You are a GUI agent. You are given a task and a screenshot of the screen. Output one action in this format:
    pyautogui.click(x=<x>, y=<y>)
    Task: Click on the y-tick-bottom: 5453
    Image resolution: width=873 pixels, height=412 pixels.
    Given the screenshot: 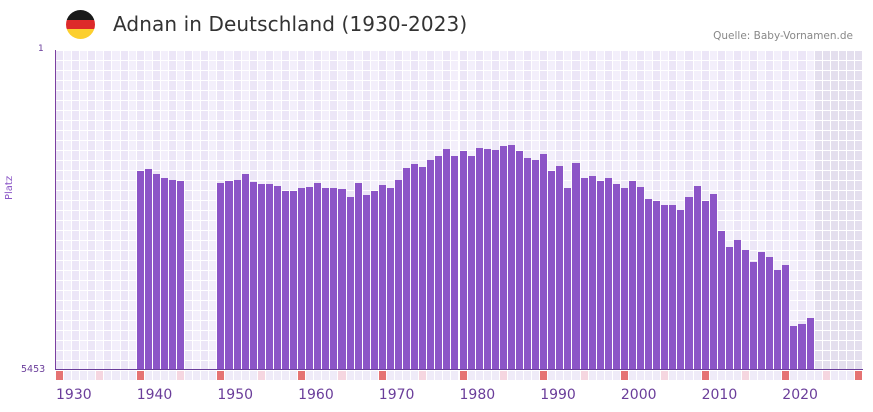 What is the action you would take?
    pyautogui.click(x=33, y=369)
    